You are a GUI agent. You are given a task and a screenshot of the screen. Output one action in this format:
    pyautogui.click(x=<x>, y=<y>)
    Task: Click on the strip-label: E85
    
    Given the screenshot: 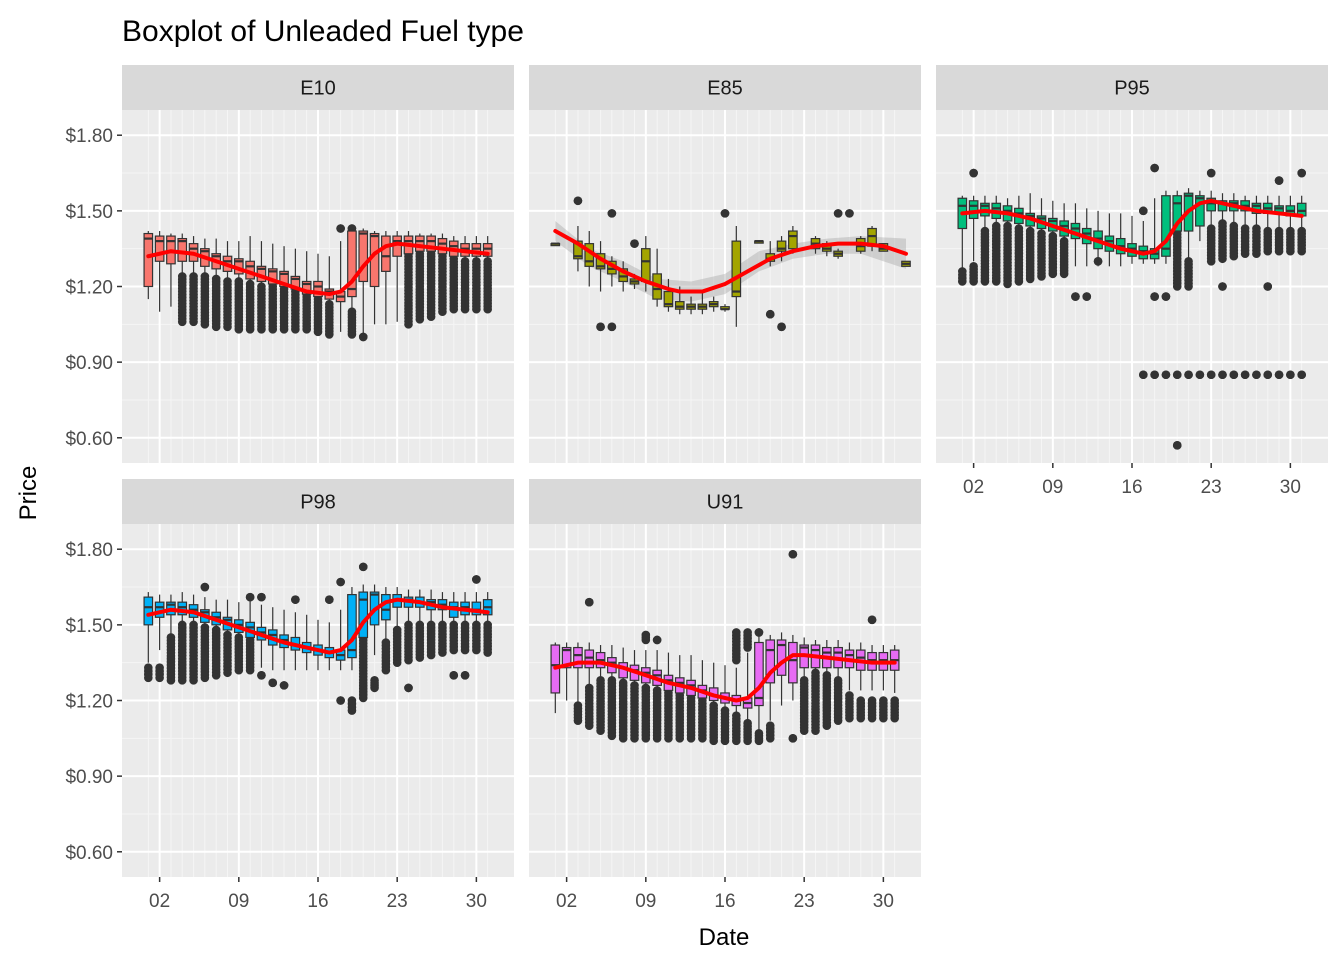 What is the action you would take?
    pyautogui.click(x=725, y=89)
    